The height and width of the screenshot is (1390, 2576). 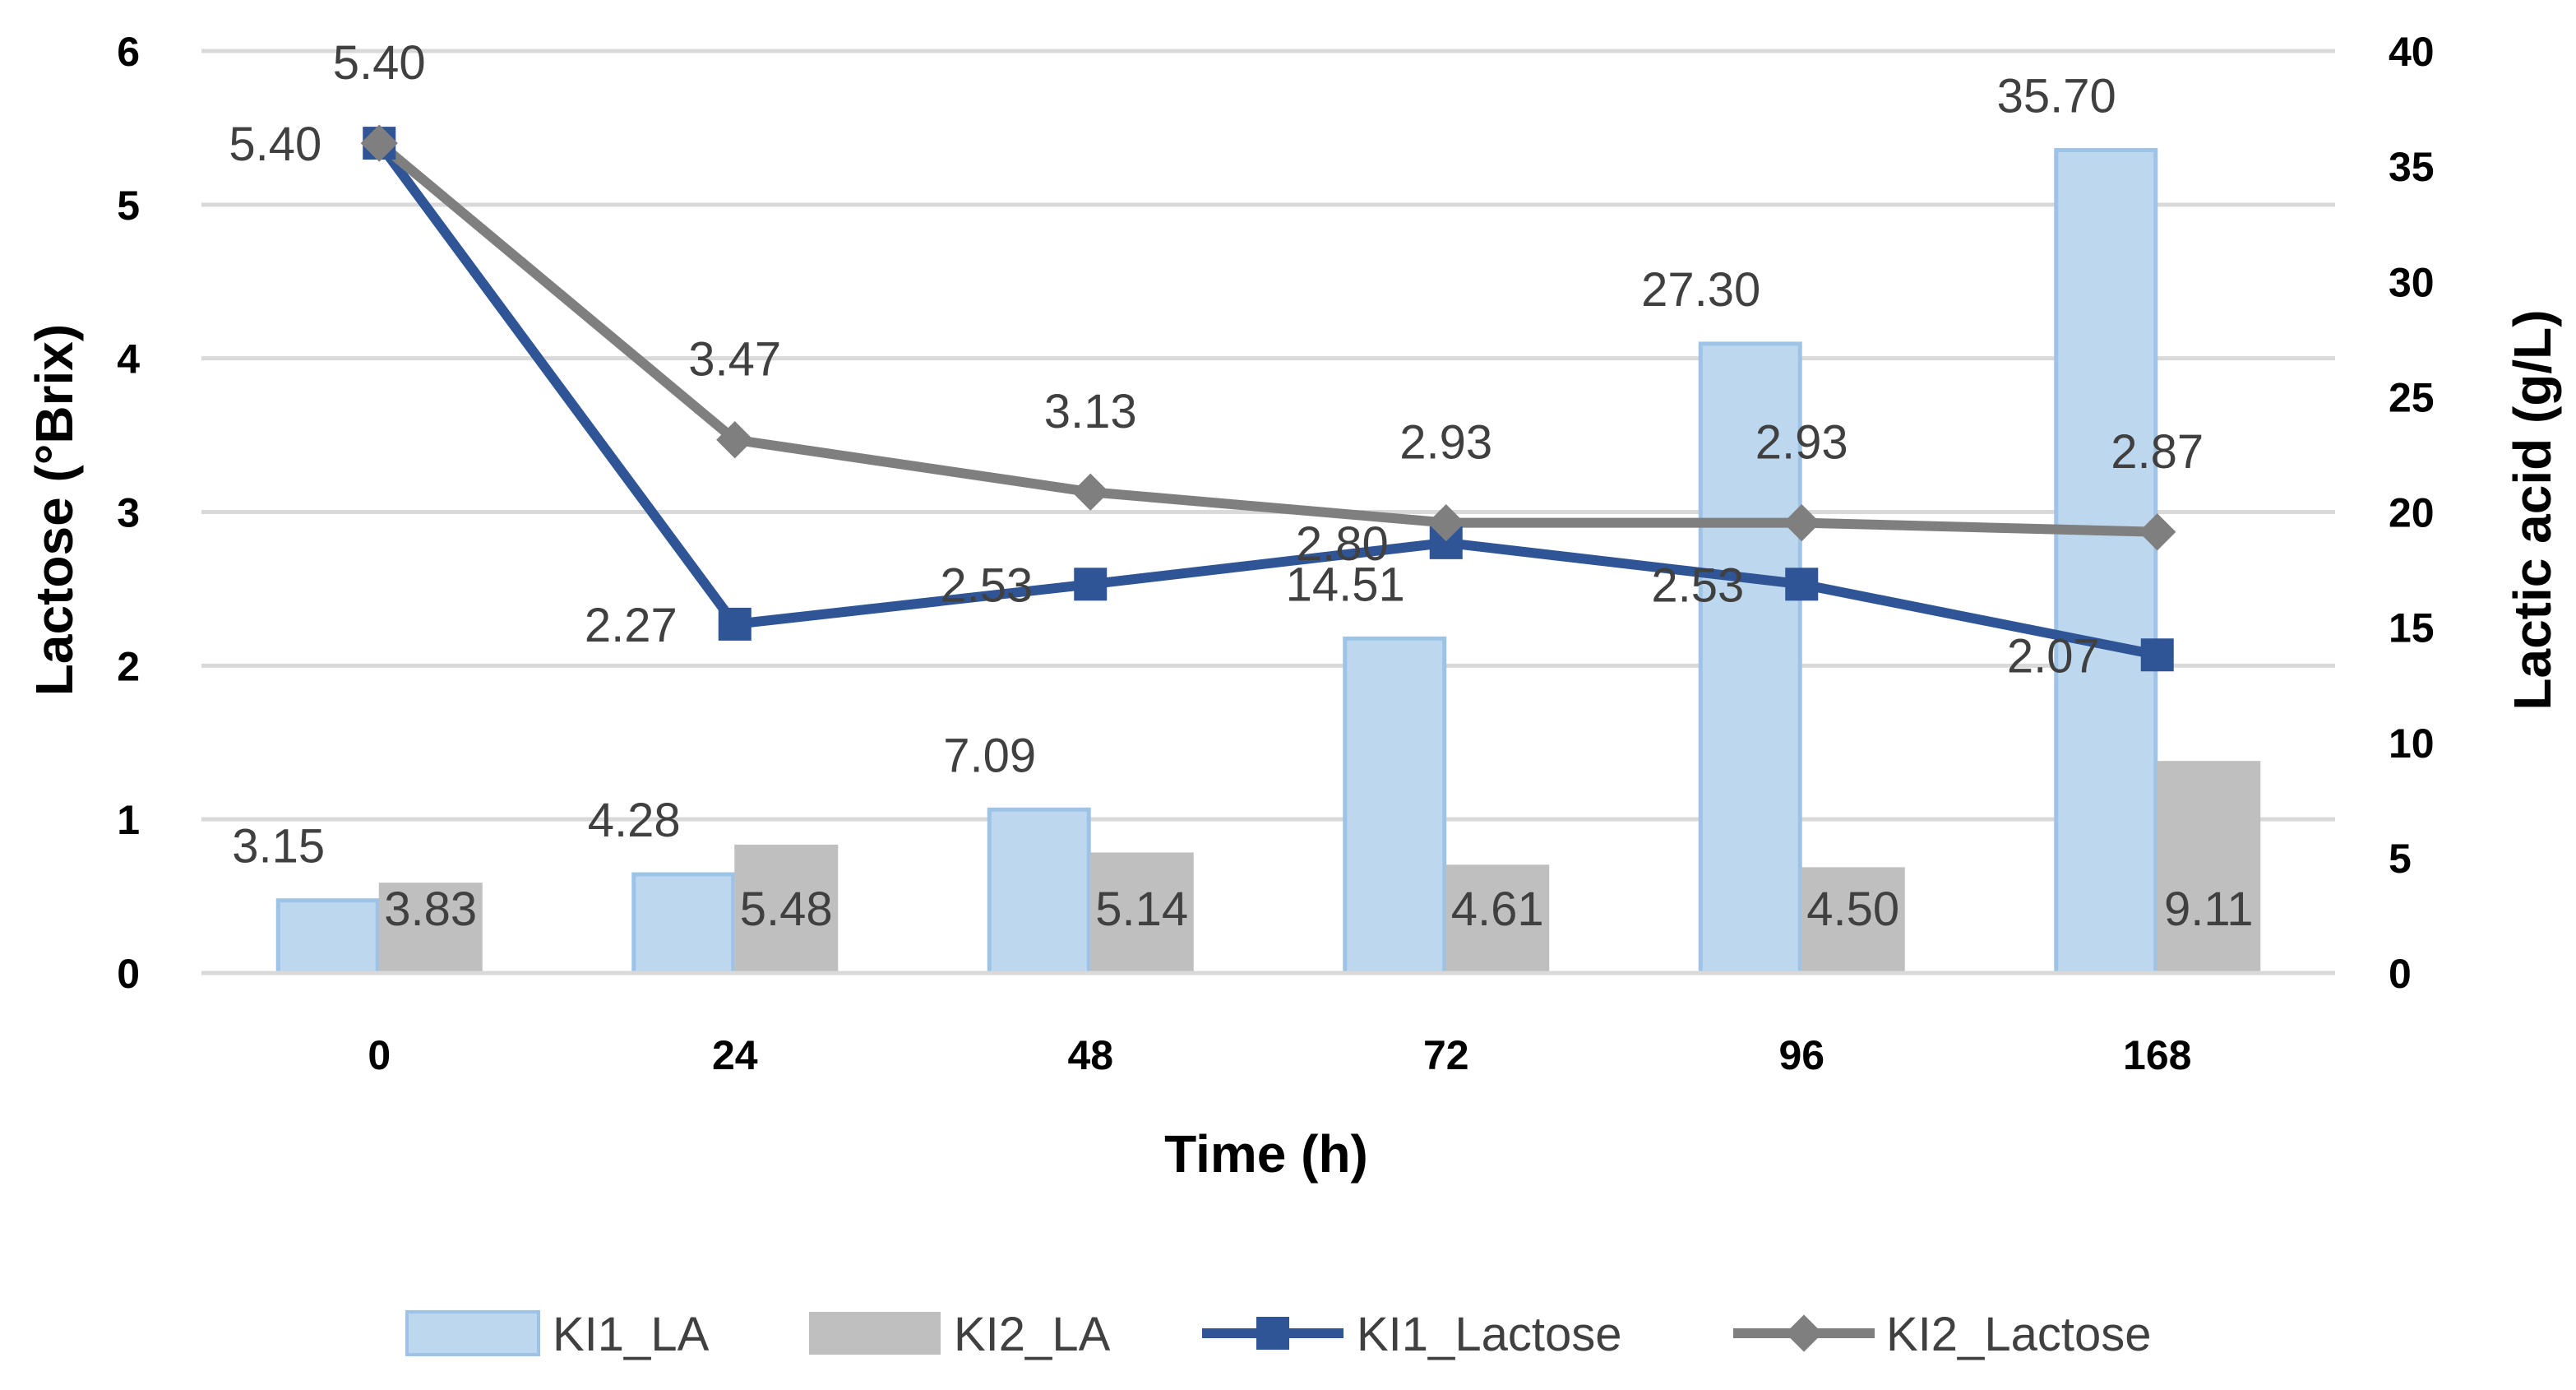 What do you see at coordinates (1345, 584) in the screenshot?
I see `data-label-ki1-la: 14.51` at bounding box center [1345, 584].